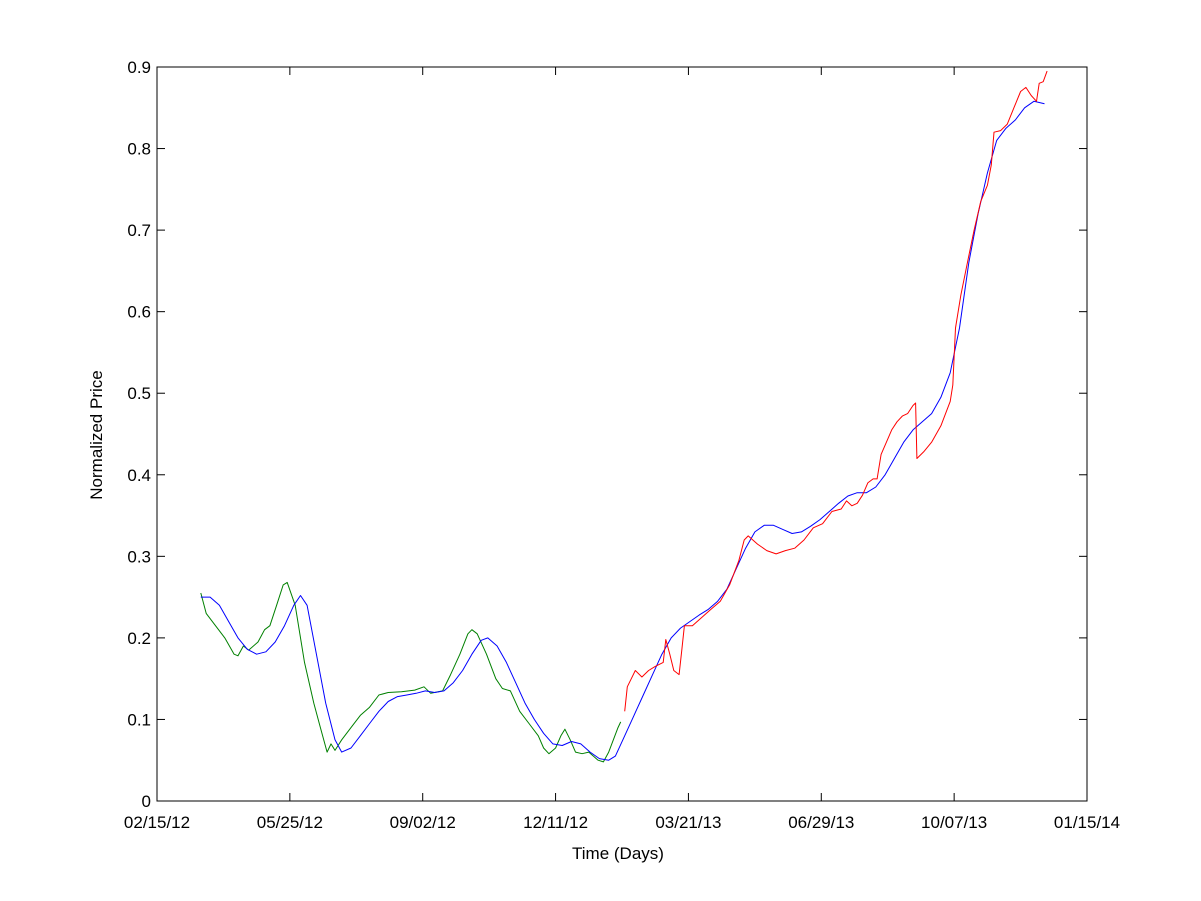 The image size is (1201, 901). Describe the element at coordinates (821, 822) in the screenshot. I see `x-tick-label: 06/29/13` at that location.